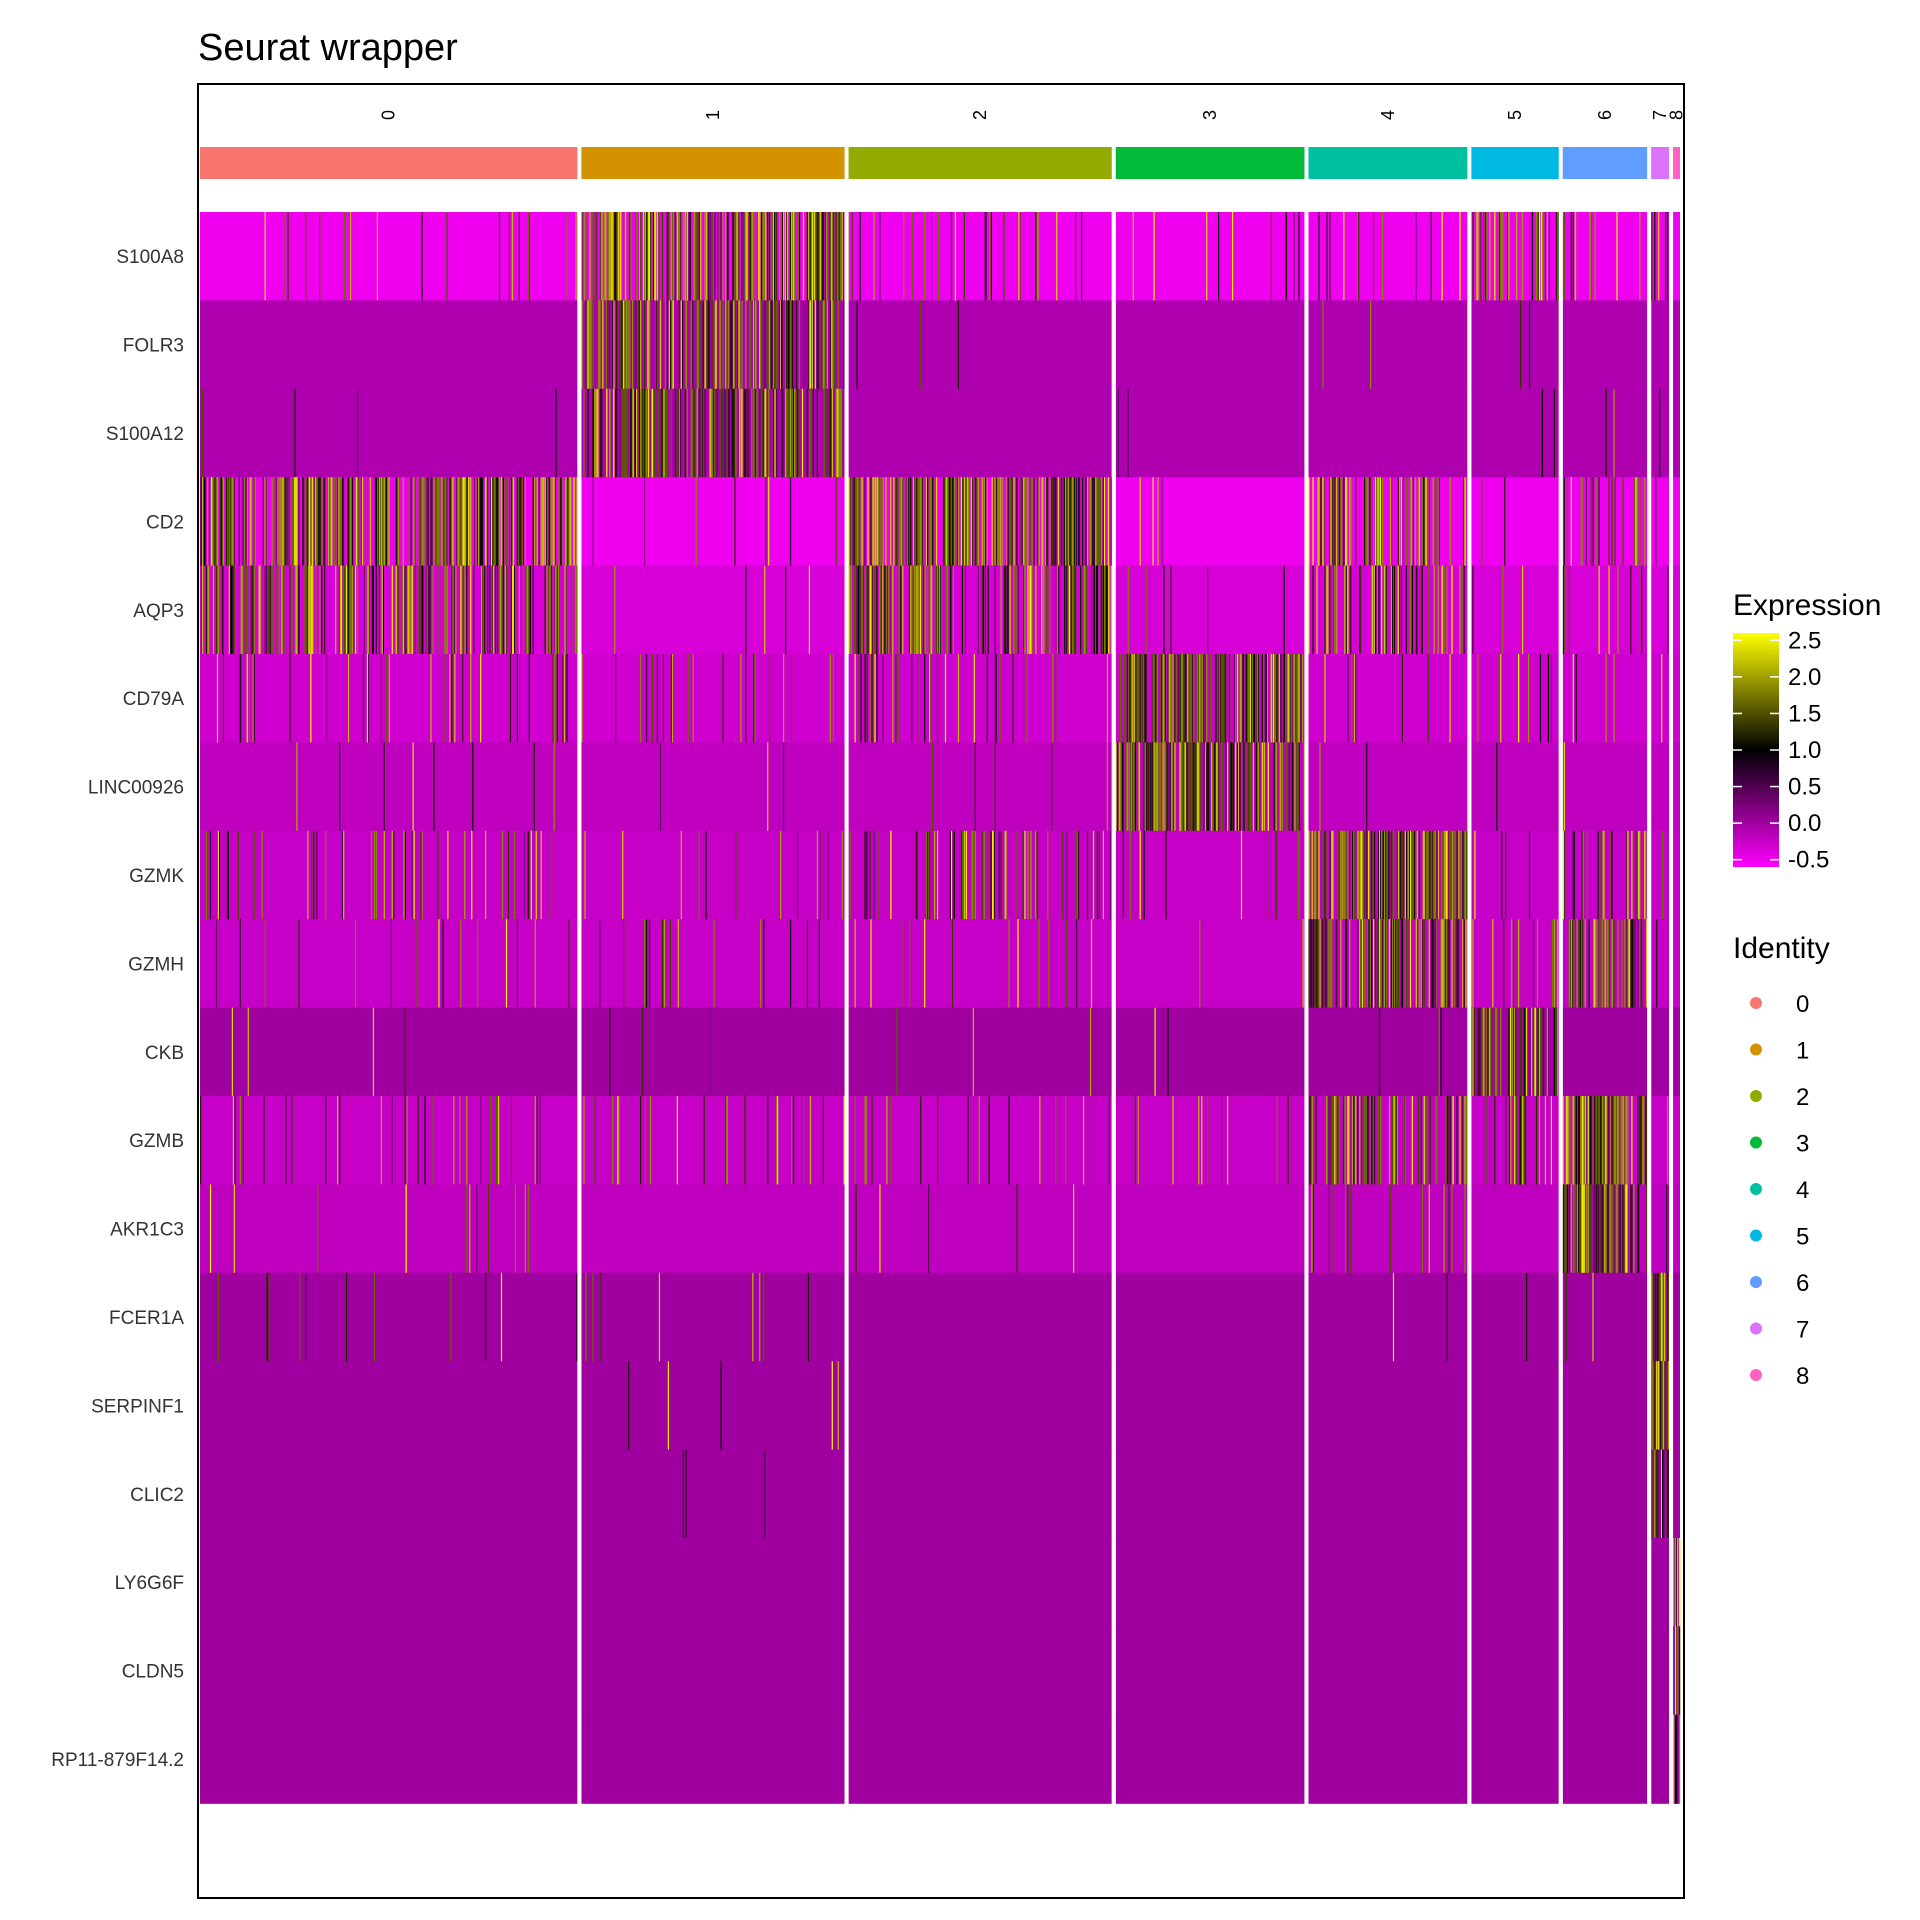  What do you see at coordinates (156, 964) in the screenshot?
I see `gene-label: GZMH` at bounding box center [156, 964].